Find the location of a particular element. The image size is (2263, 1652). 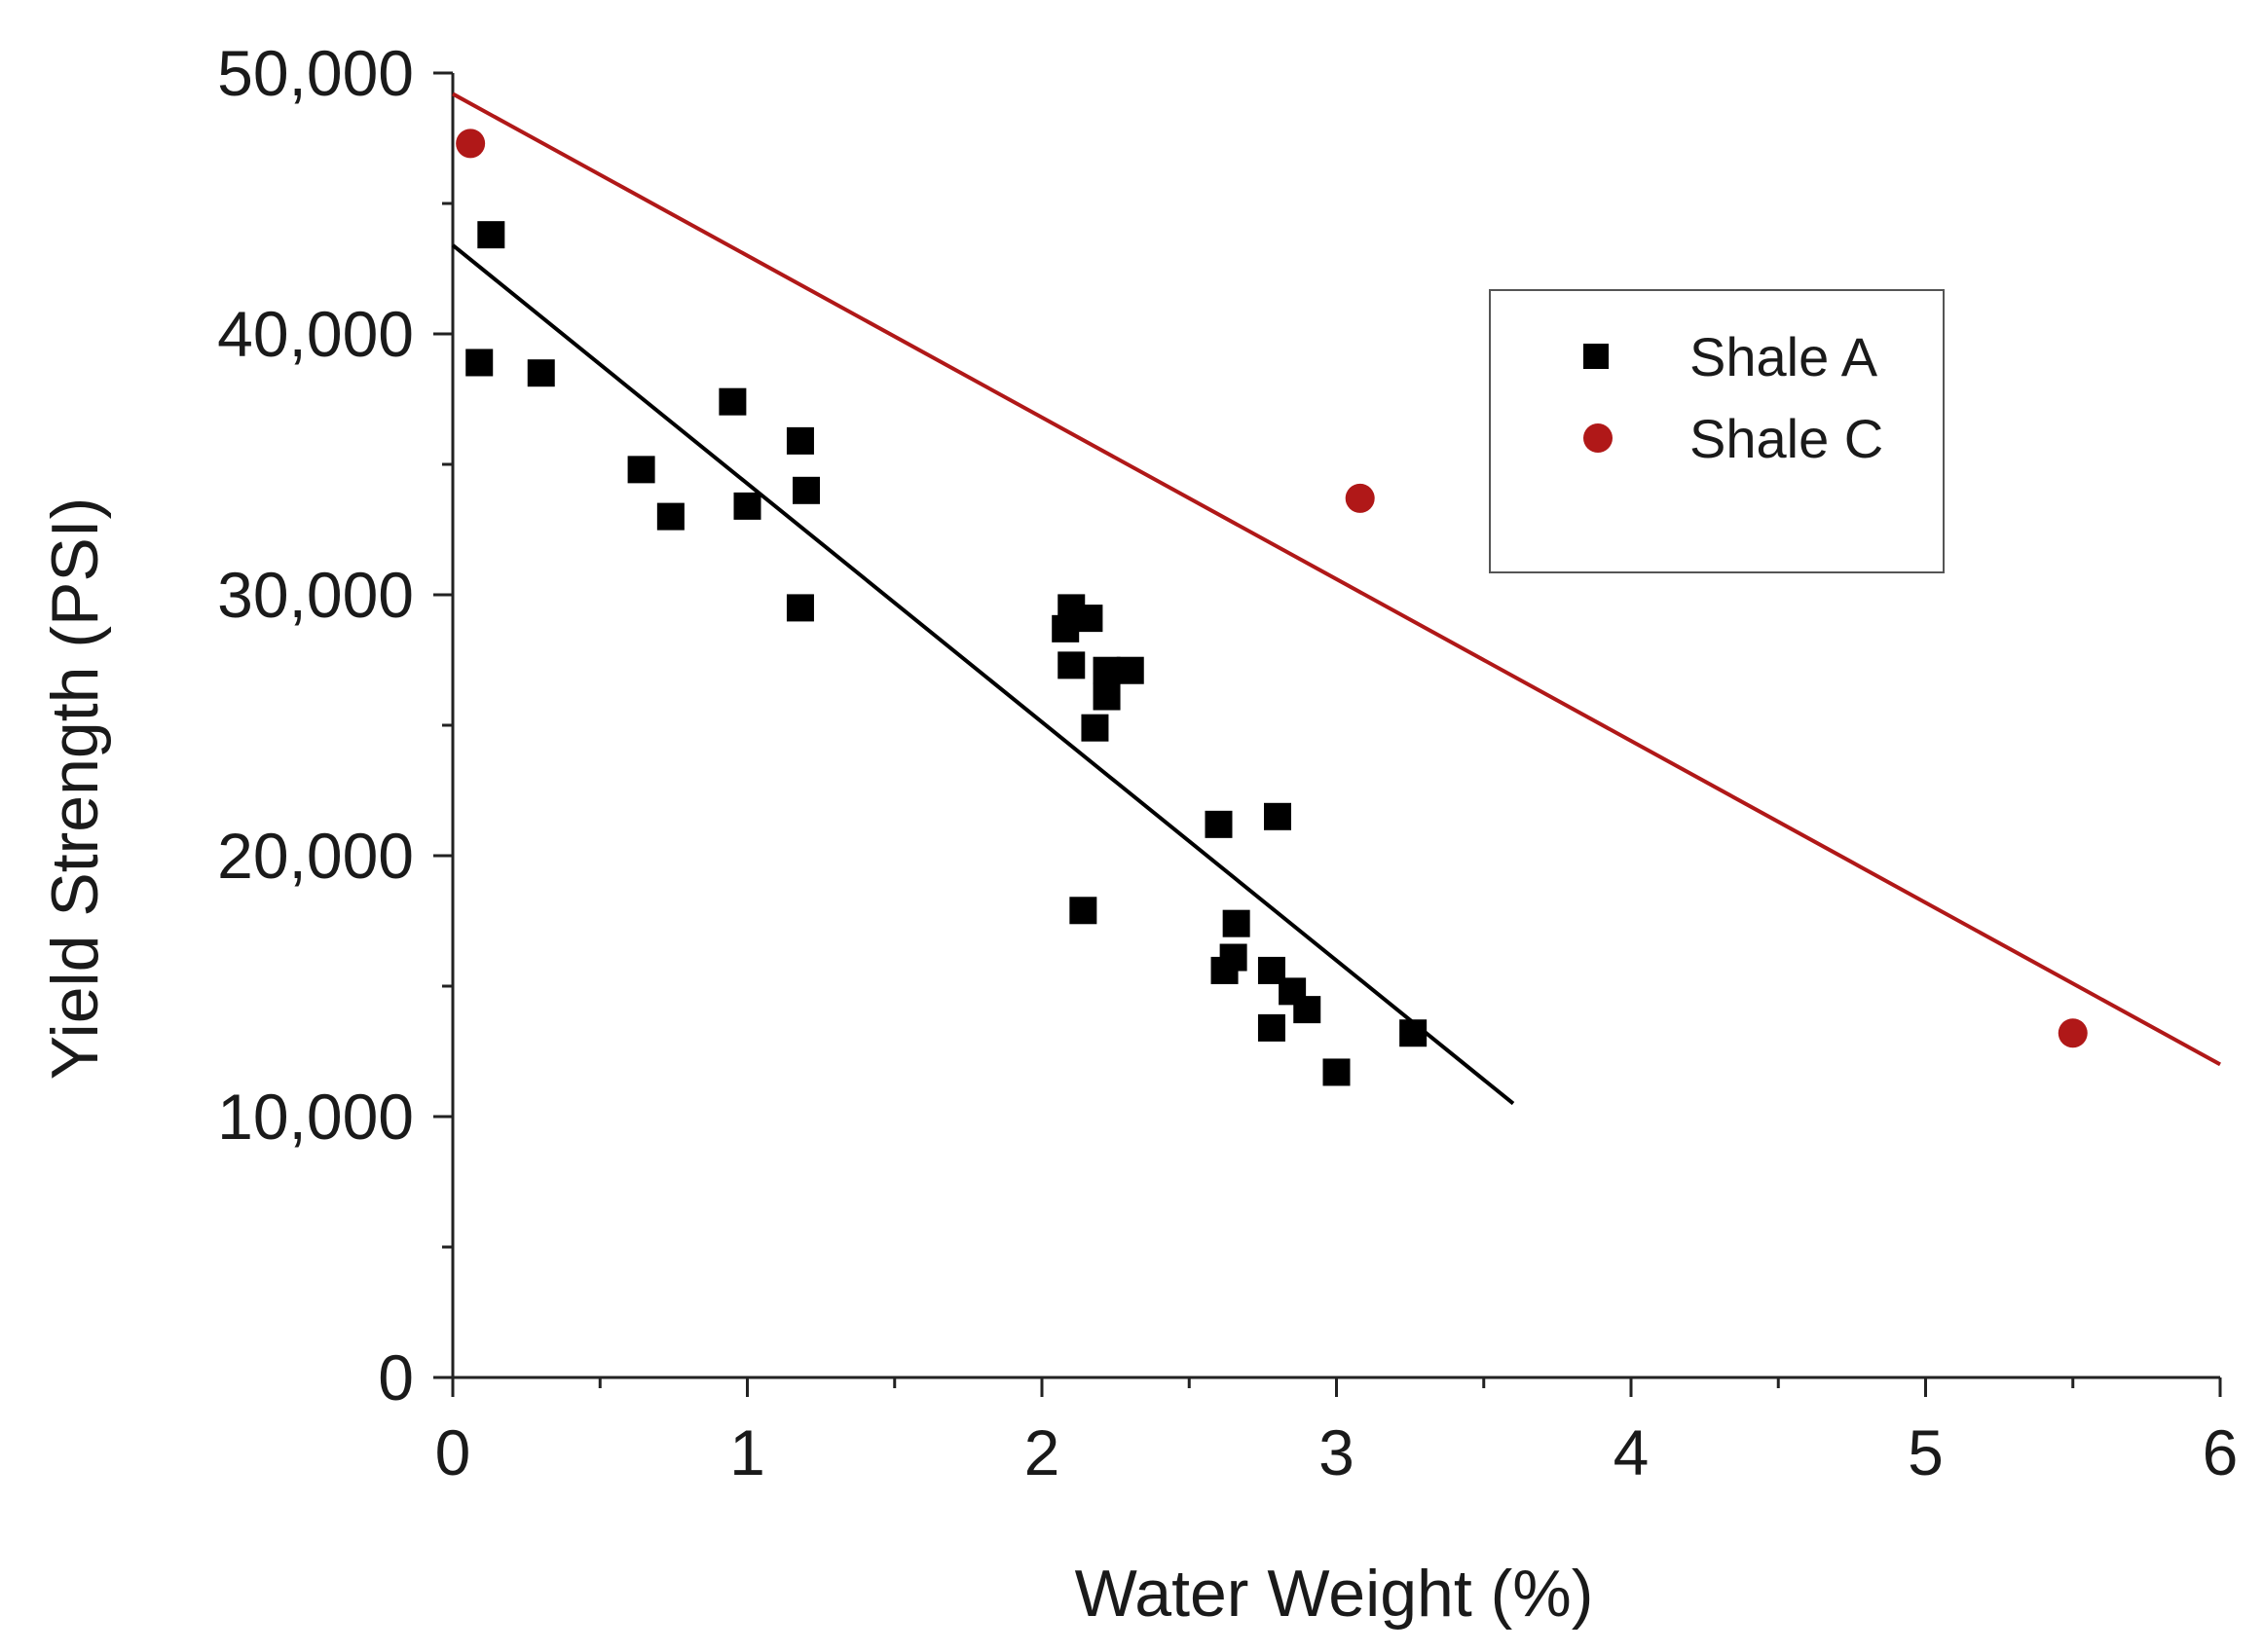

legend-label-shale-a: Shale A is located at coordinates (1783, 356).